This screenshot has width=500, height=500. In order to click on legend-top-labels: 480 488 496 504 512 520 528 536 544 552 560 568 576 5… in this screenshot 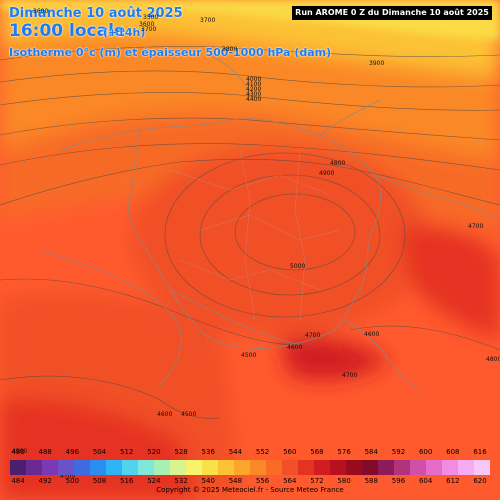, I will do `click(250, 453)`.